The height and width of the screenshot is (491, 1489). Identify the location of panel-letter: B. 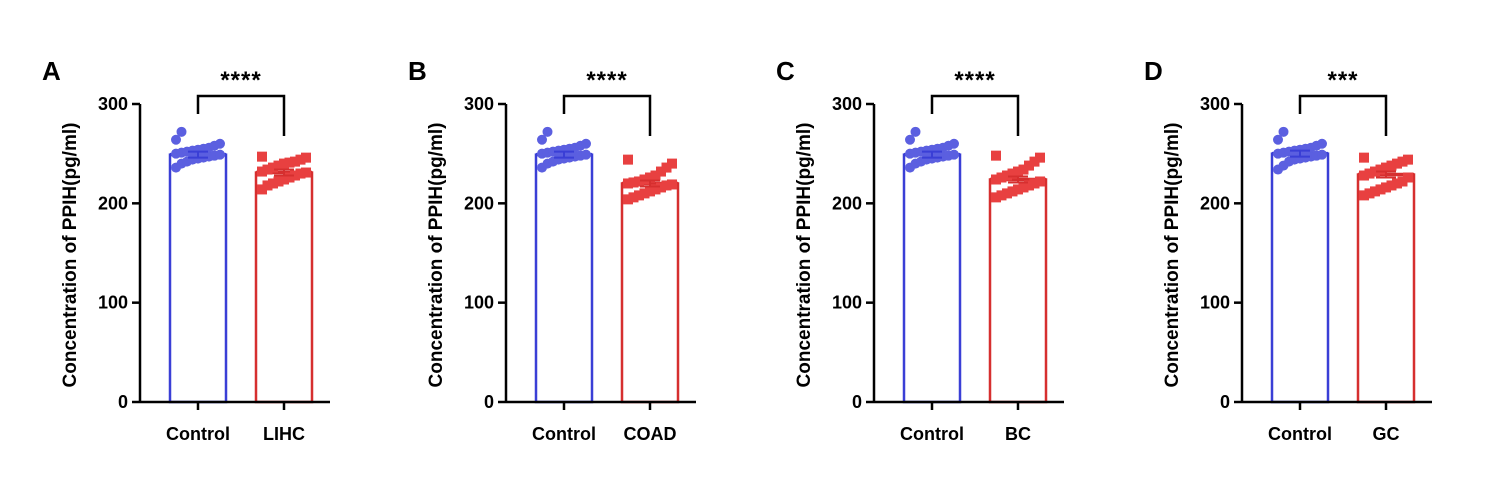
(417, 71).